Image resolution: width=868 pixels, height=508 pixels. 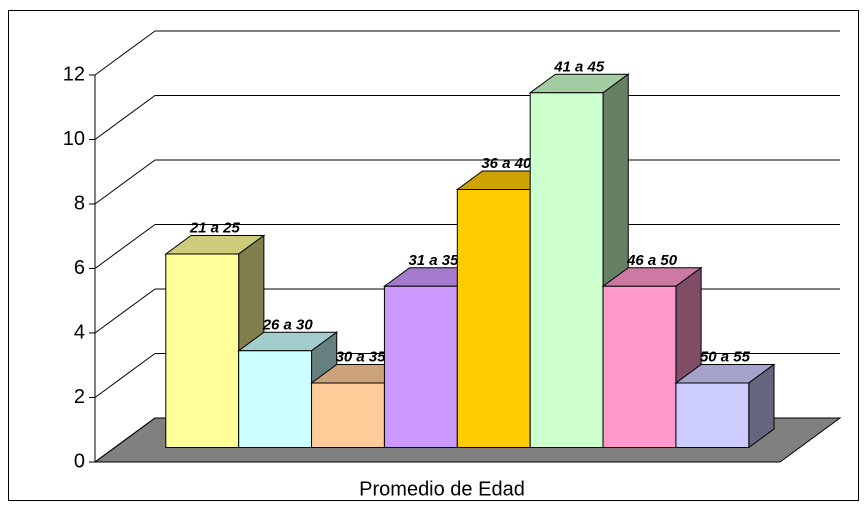 What do you see at coordinates (506, 163) in the screenshot?
I see `data-label: 36 a 40` at bounding box center [506, 163].